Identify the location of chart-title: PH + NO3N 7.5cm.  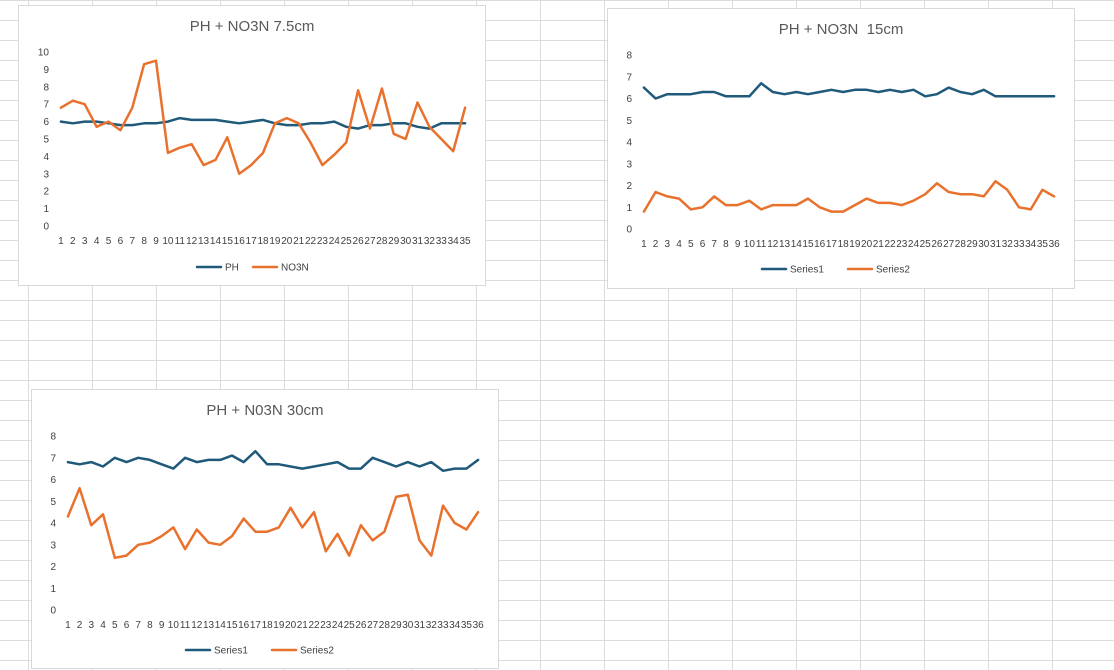
(252, 26).